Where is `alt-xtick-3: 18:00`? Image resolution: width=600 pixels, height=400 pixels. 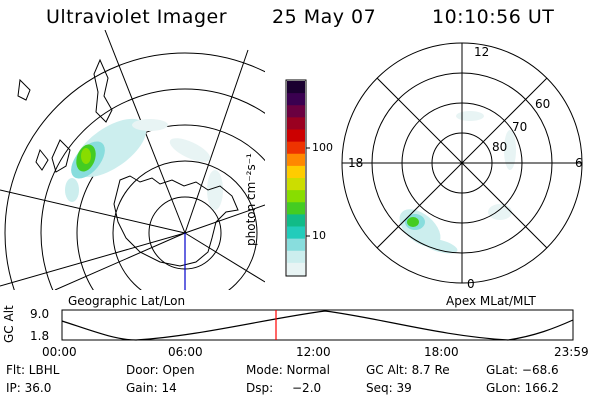 alt-xtick-3: 18:00 is located at coordinates (441, 352).